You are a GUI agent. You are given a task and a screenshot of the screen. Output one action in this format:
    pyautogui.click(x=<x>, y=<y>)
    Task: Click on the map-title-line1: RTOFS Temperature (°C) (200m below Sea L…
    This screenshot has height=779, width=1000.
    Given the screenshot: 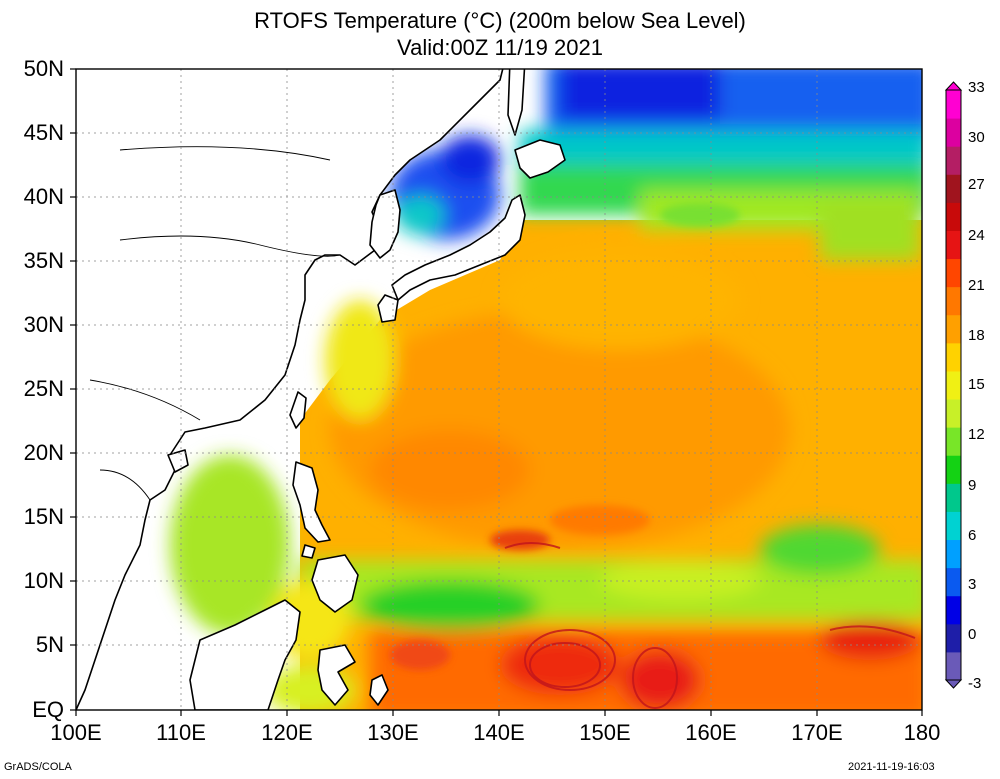 What is the action you would take?
    pyautogui.click(x=500, y=20)
    